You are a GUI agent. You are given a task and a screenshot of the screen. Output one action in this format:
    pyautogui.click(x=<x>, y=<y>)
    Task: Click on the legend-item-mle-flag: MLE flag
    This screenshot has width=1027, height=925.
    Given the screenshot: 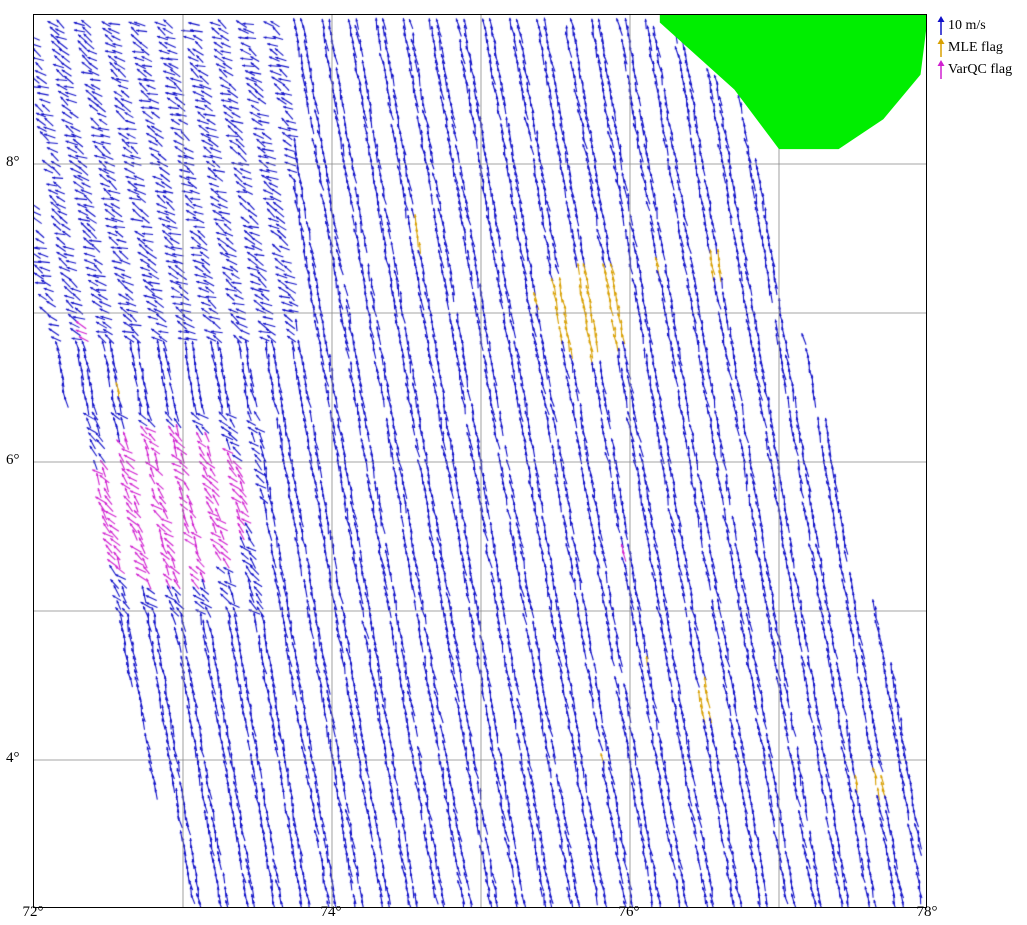 What is the action you would take?
    pyautogui.click(x=981, y=48)
    